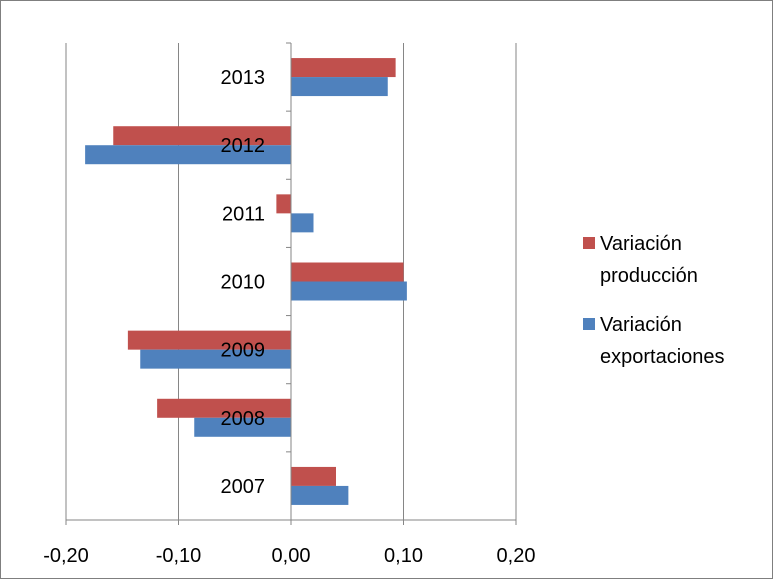 The height and width of the screenshot is (580, 773). What do you see at coordinates (320, 495) in the screenshot?
I see `bar-variacion-exportaciones-2007` at bounding box center [320, 495].